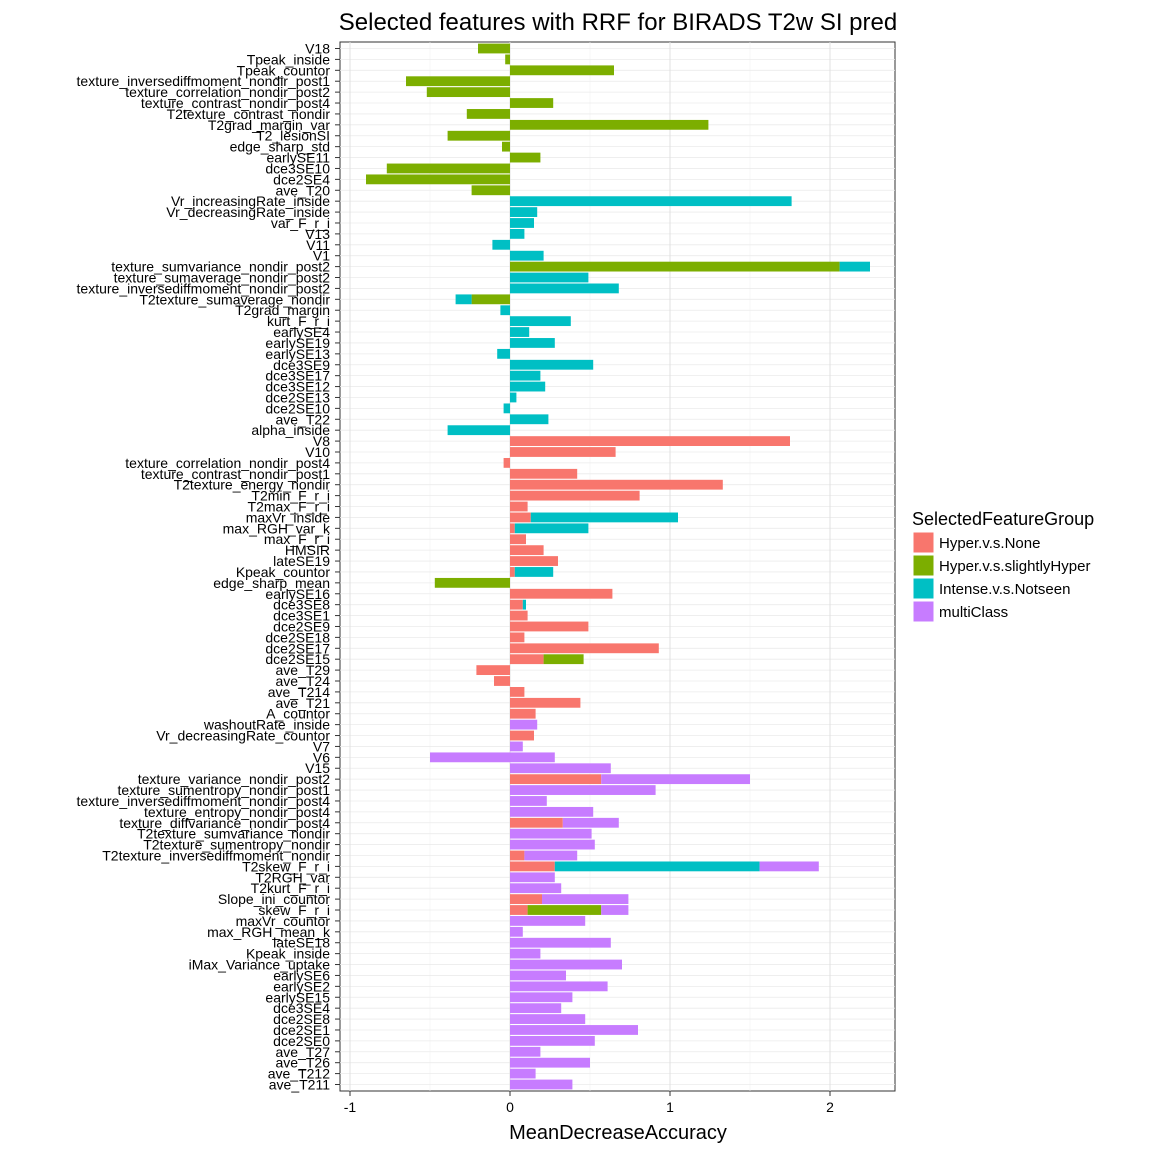 The image size is (1152, 1152). What do you see at coordinates (670, 1107) in the screenshot?
I see `x-tick-label: 1` at bounding box center [670, 1107].